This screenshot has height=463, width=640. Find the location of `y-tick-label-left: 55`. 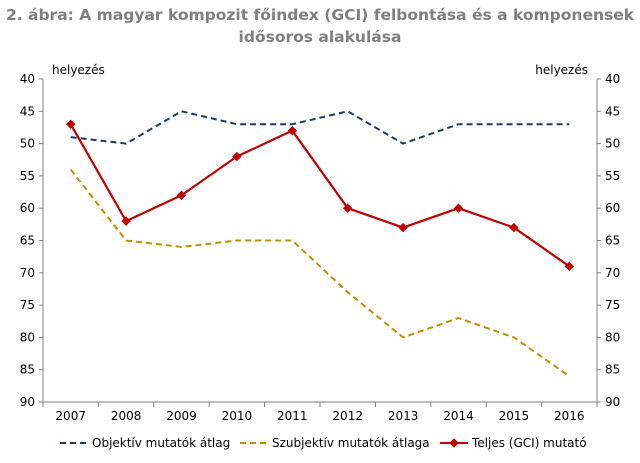

y-tick-label-left: 55 is located at coordinates (27, 176).